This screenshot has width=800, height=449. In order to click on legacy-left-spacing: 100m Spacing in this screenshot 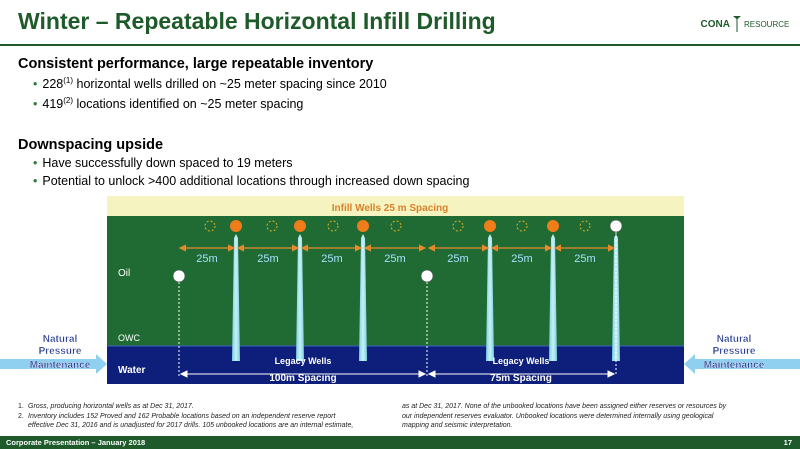, I will do `click(302, 378)`.